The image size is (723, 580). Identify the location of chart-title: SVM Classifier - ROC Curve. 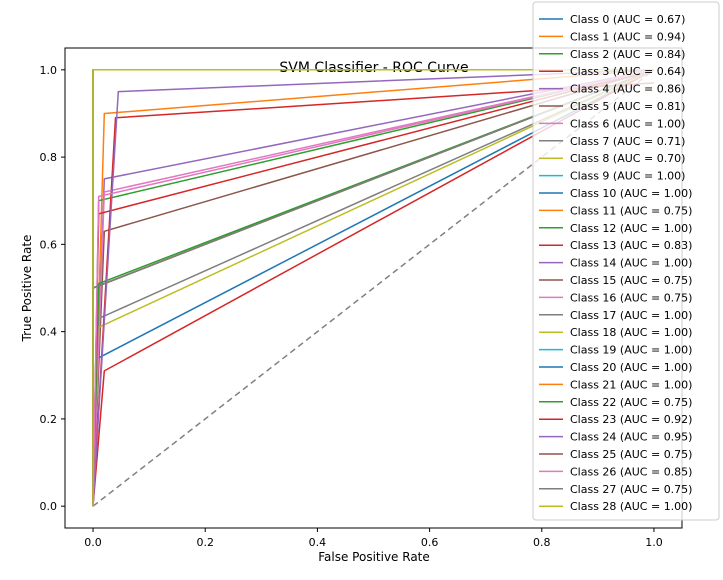
(373, 68).